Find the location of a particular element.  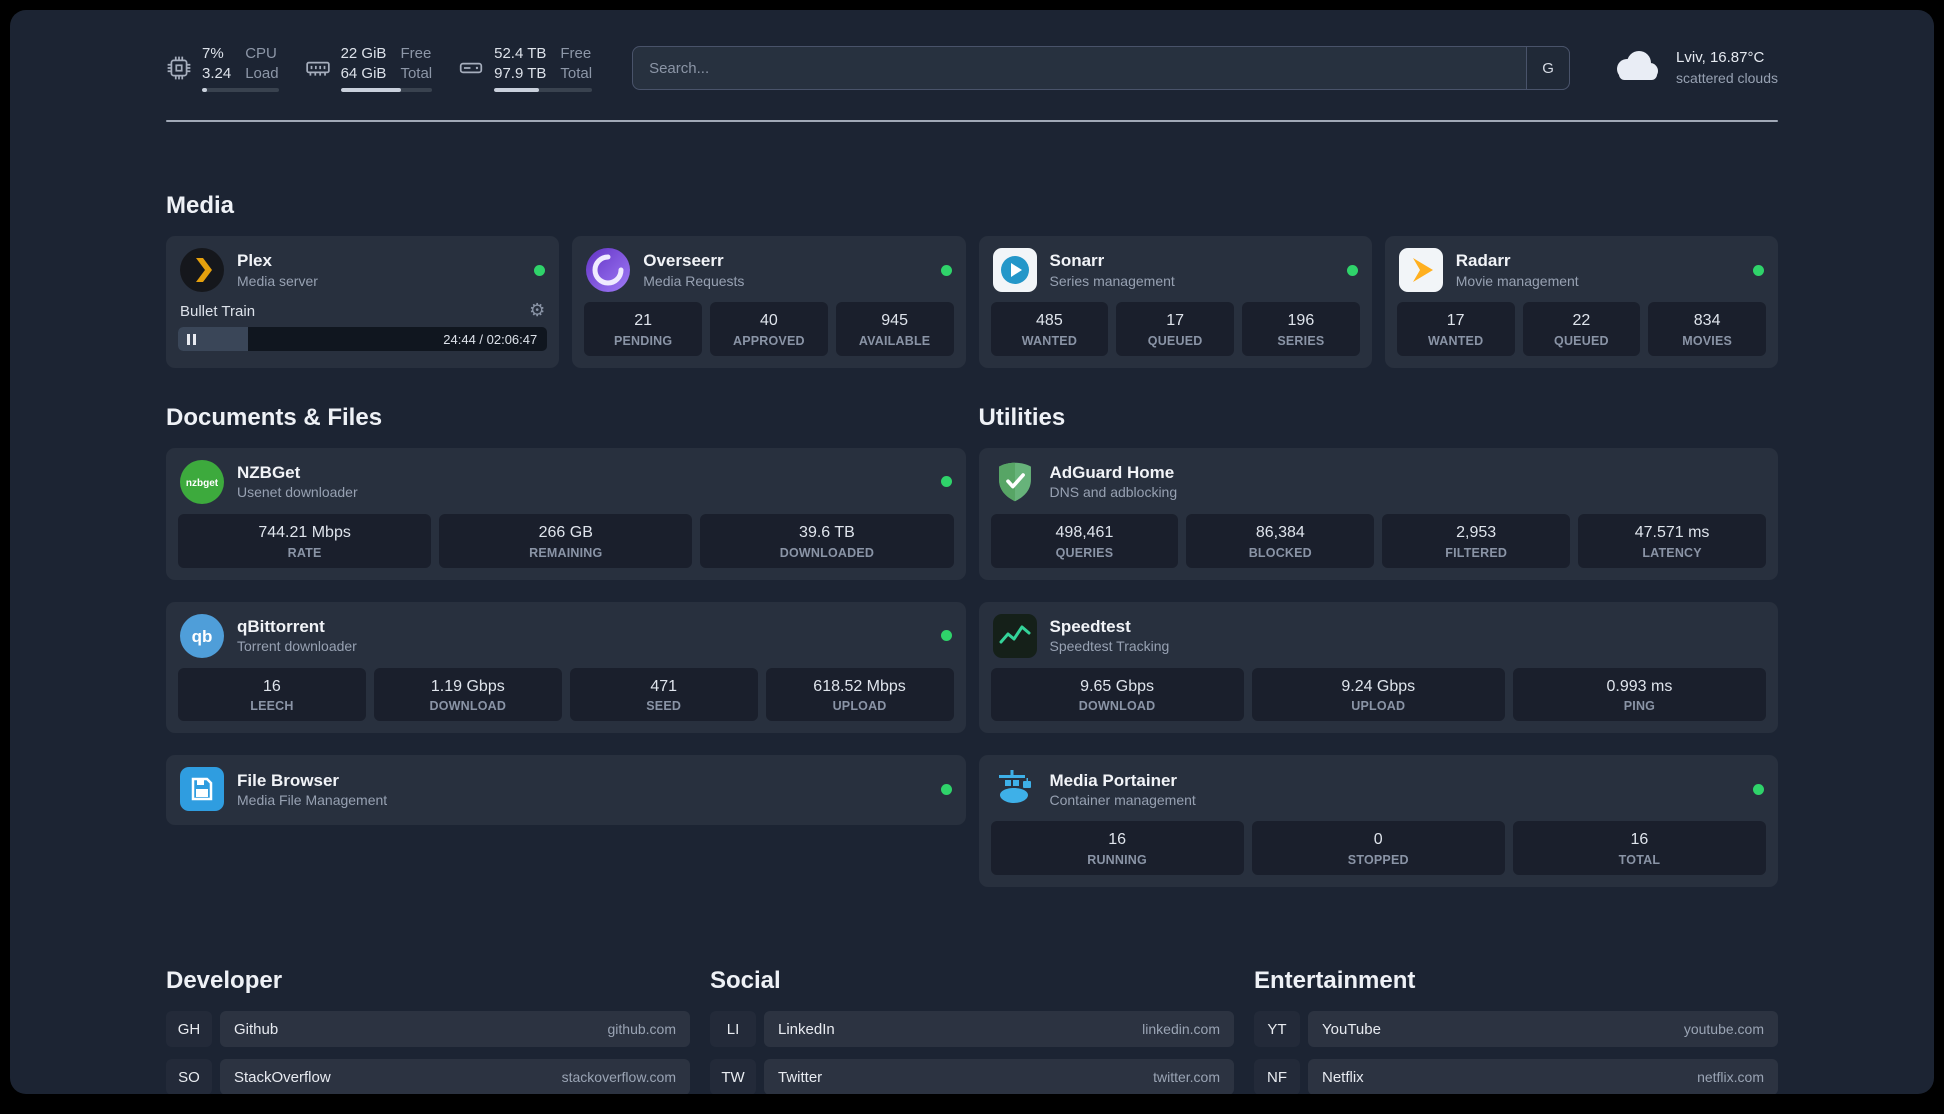

stat-value: 485 is located at coordinates (1049, 320).